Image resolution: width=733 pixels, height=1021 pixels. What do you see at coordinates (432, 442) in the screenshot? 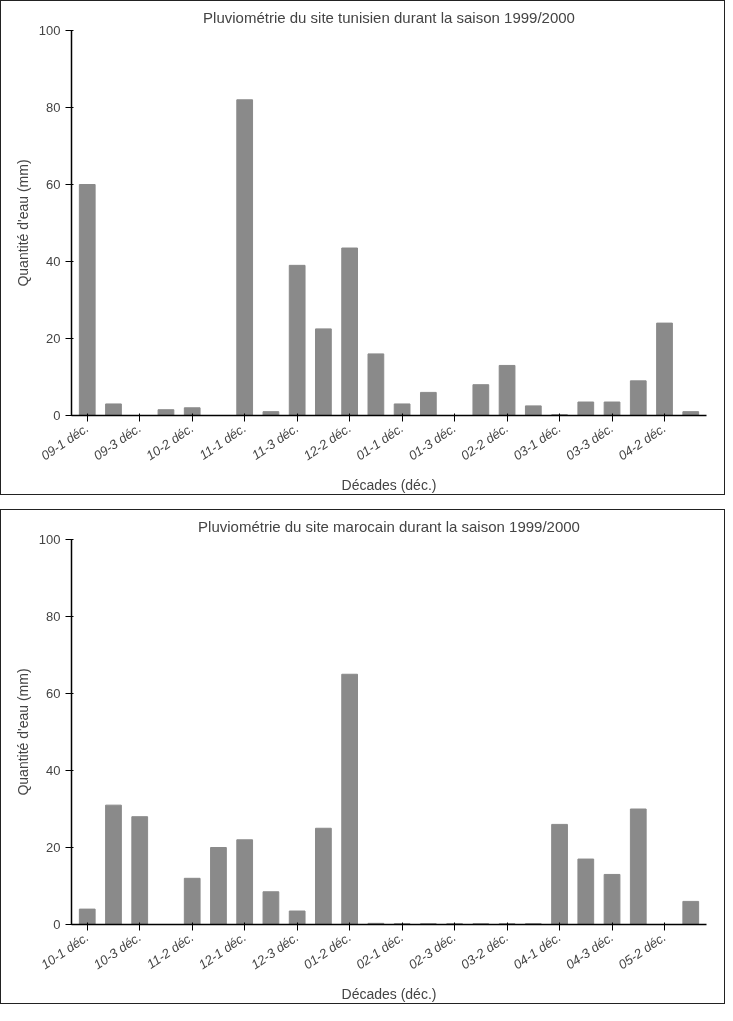
I see `x-tick-label: 01-3 déc.` at bounding box center [432, 442].